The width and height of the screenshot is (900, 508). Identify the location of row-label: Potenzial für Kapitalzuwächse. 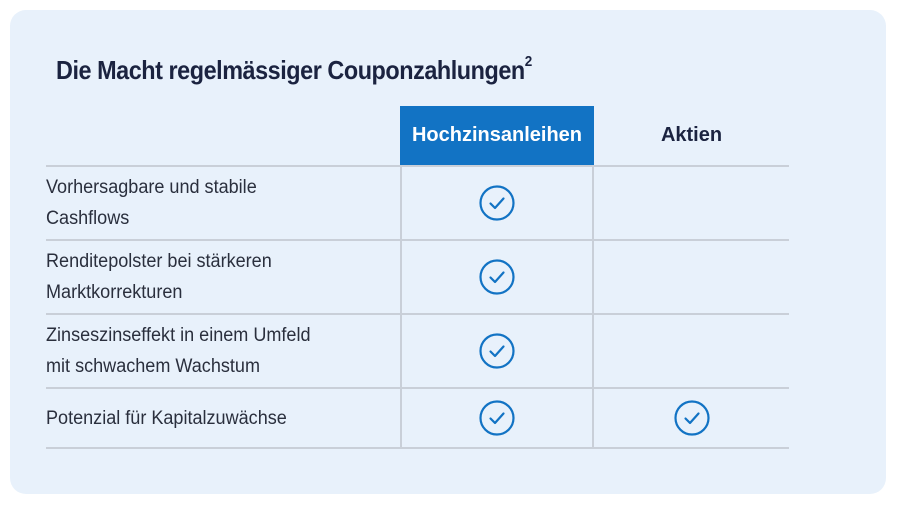
(223, 418).